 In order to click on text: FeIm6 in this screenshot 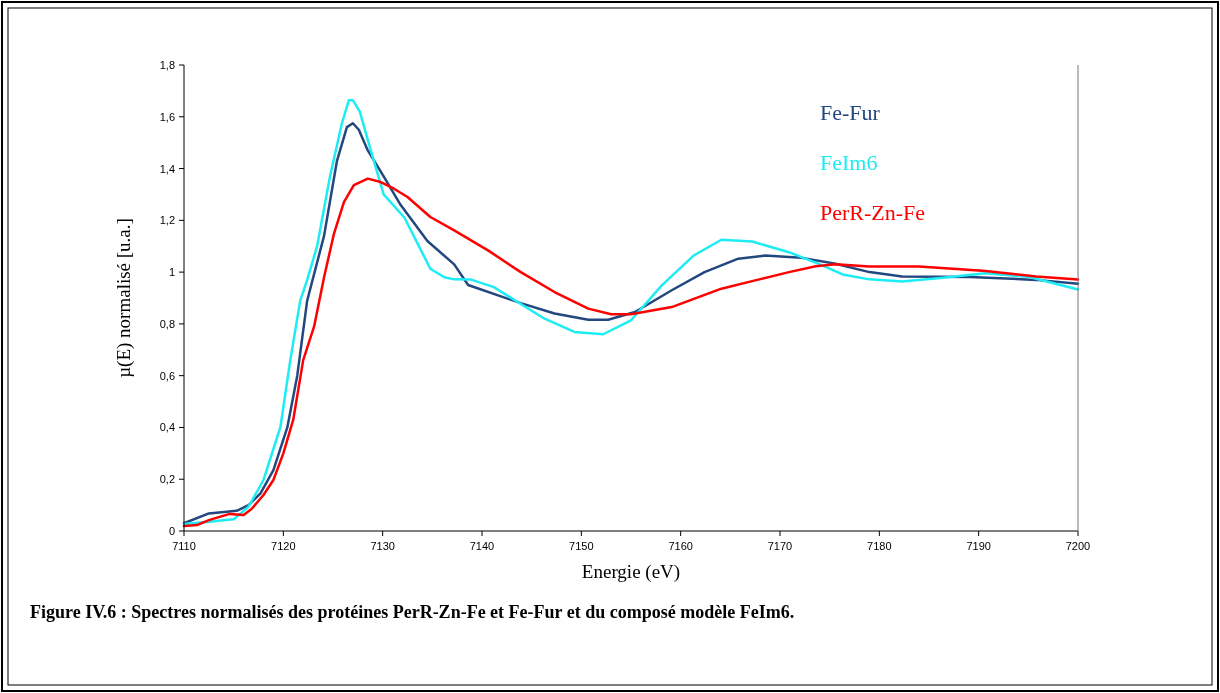, I will do `click(849, 162)`.